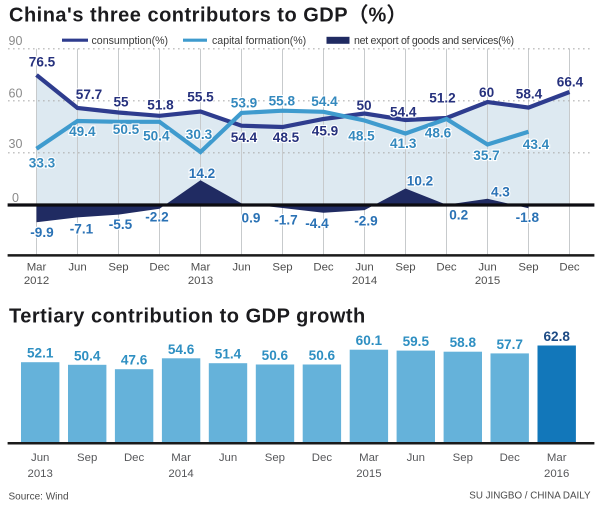  What do you see at coordinates (285, 219) in the screenshot?
I see `svg-text: -1.7` at bounding box center [285, 219].